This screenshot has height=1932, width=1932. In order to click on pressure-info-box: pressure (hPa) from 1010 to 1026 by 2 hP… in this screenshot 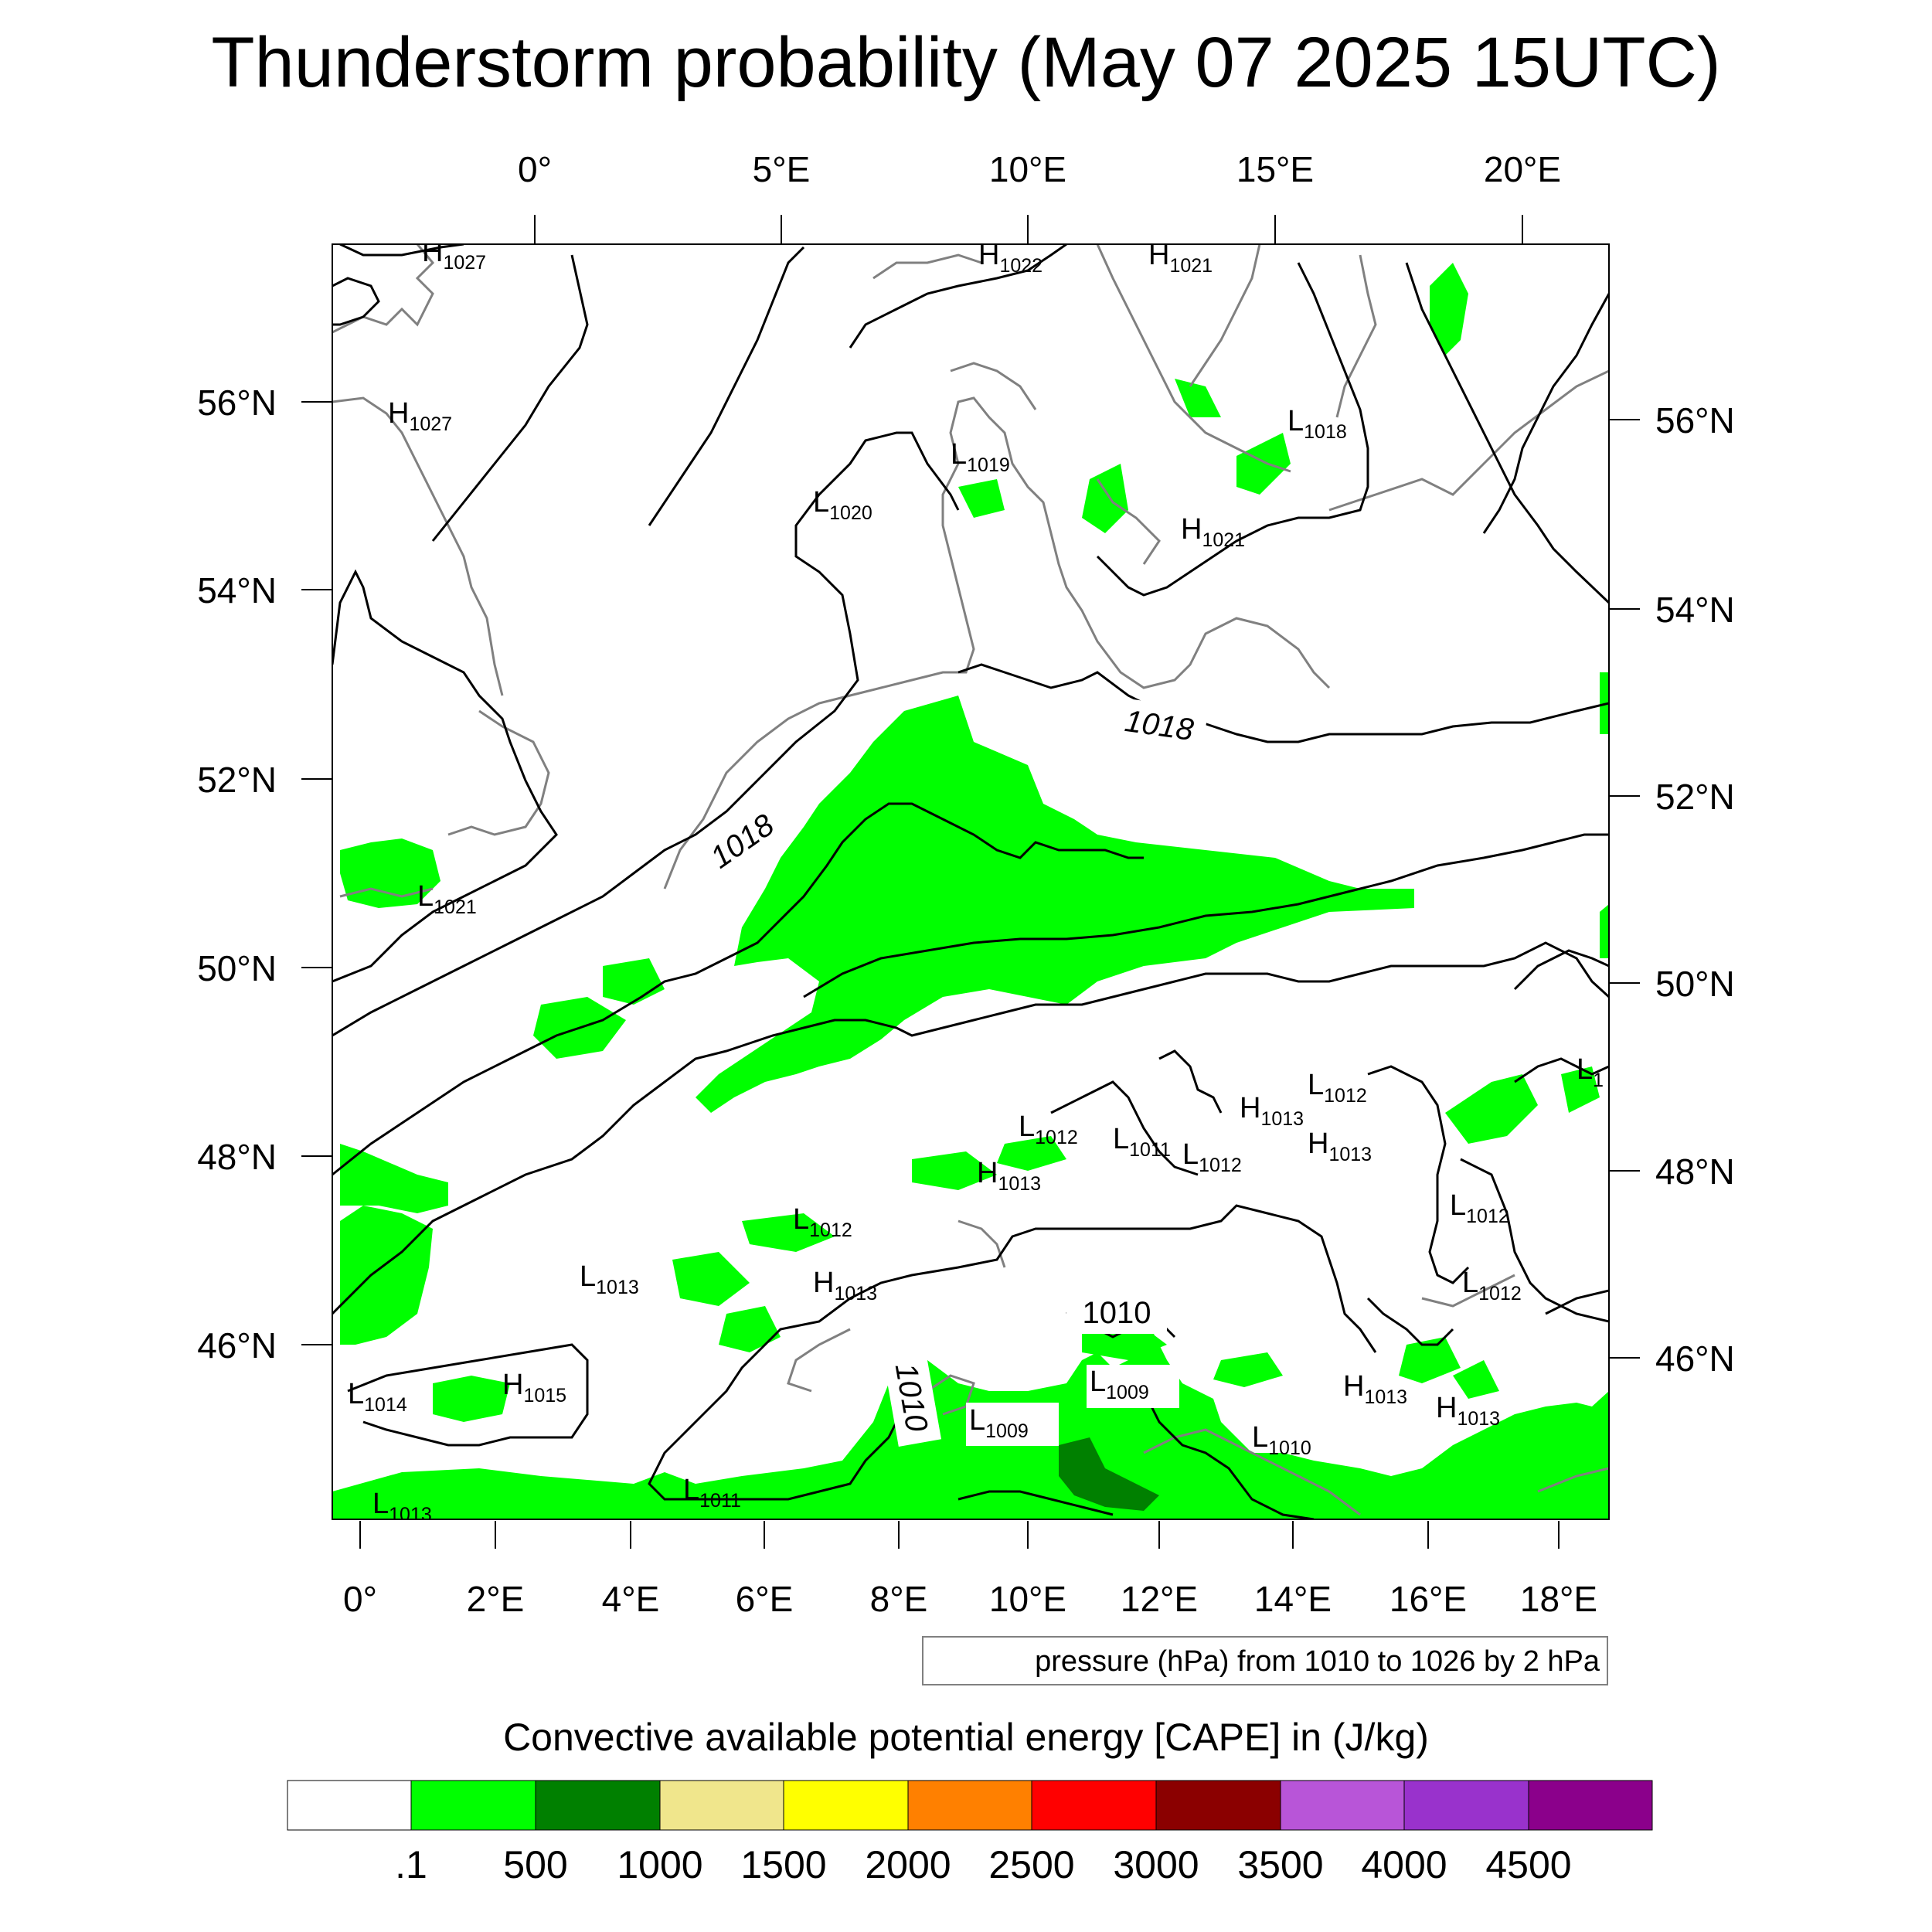, I will do `click(1265, 1660)`.